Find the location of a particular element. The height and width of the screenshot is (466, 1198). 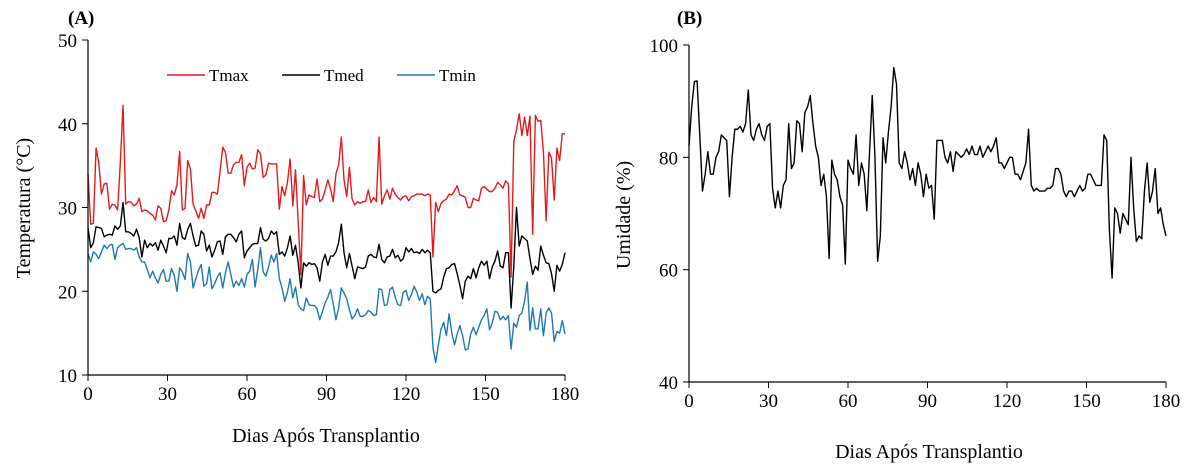

series-line-tmed is located at coordinates (326, 255).